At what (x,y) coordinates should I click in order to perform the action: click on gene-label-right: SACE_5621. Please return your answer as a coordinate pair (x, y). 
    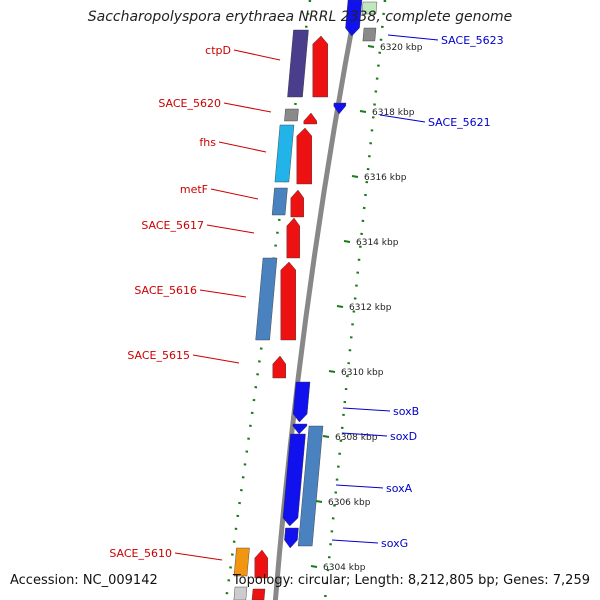
    Looking at the image, I should click on (459, 122).